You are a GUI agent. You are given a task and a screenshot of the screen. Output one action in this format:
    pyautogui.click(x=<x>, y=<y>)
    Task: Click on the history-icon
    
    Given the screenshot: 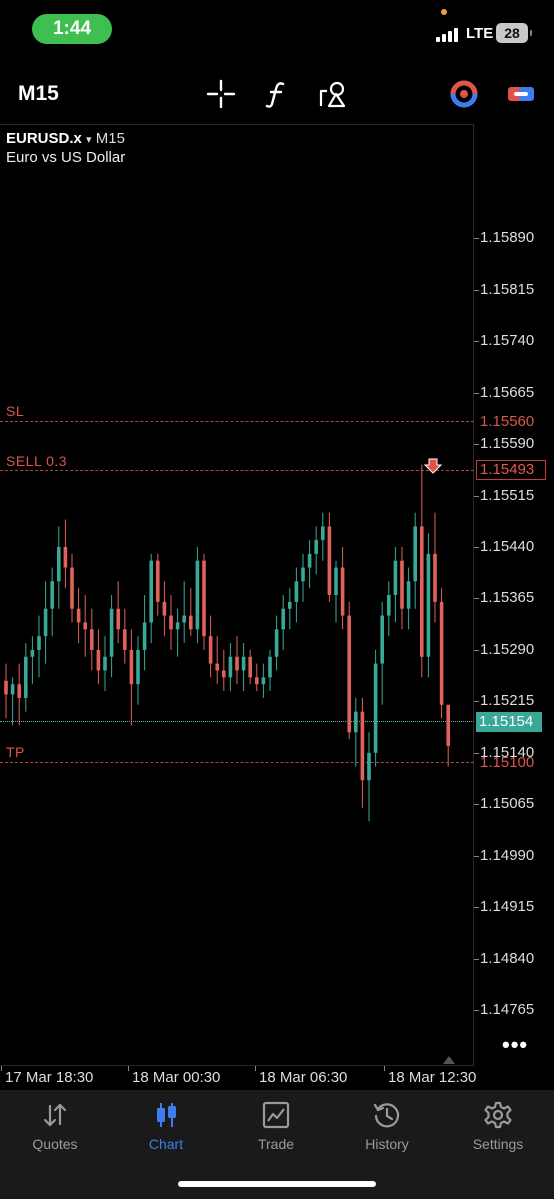 What is the action you would take?
    pyautogui.click(x=386, y=1115)
    